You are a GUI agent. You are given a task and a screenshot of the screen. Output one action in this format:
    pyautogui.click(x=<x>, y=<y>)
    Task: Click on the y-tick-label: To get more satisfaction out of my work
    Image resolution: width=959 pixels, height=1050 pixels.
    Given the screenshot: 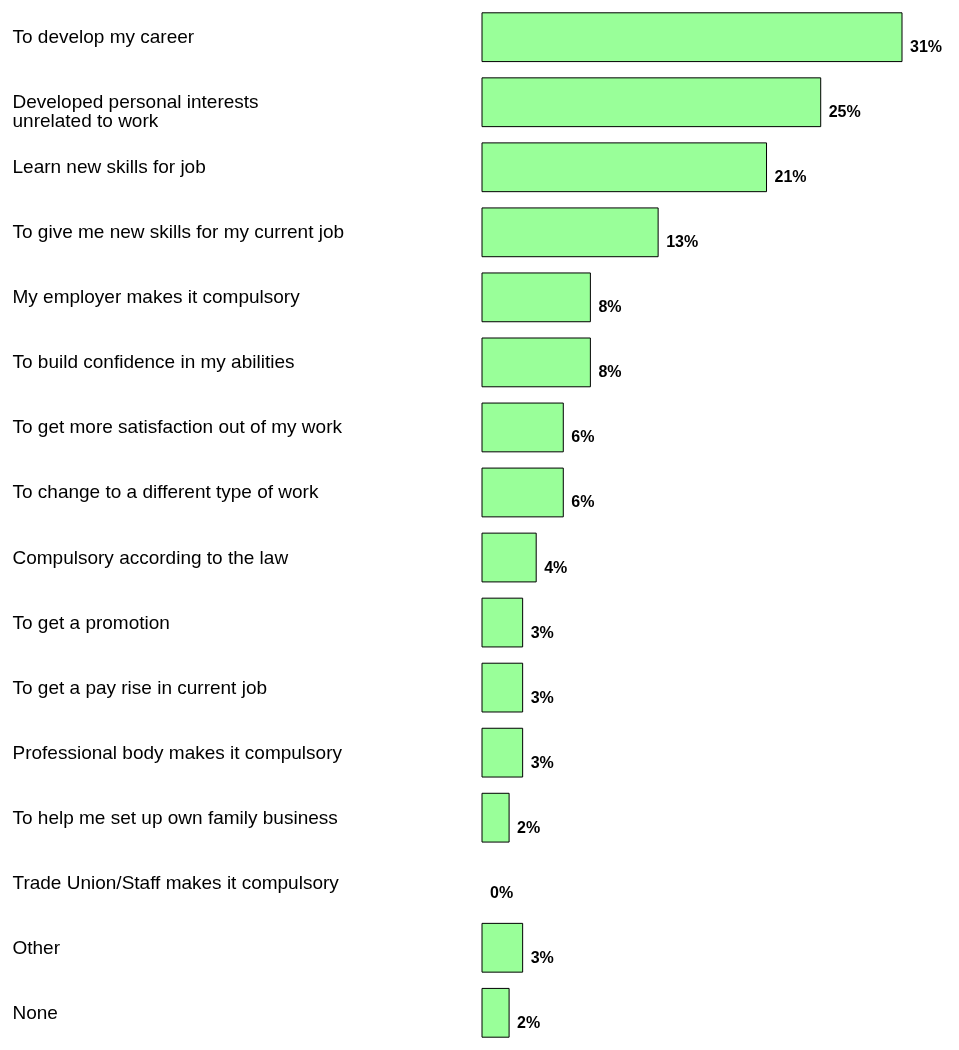 What is the action you would take?
    pyautogui.click(x=177, y=427)
    